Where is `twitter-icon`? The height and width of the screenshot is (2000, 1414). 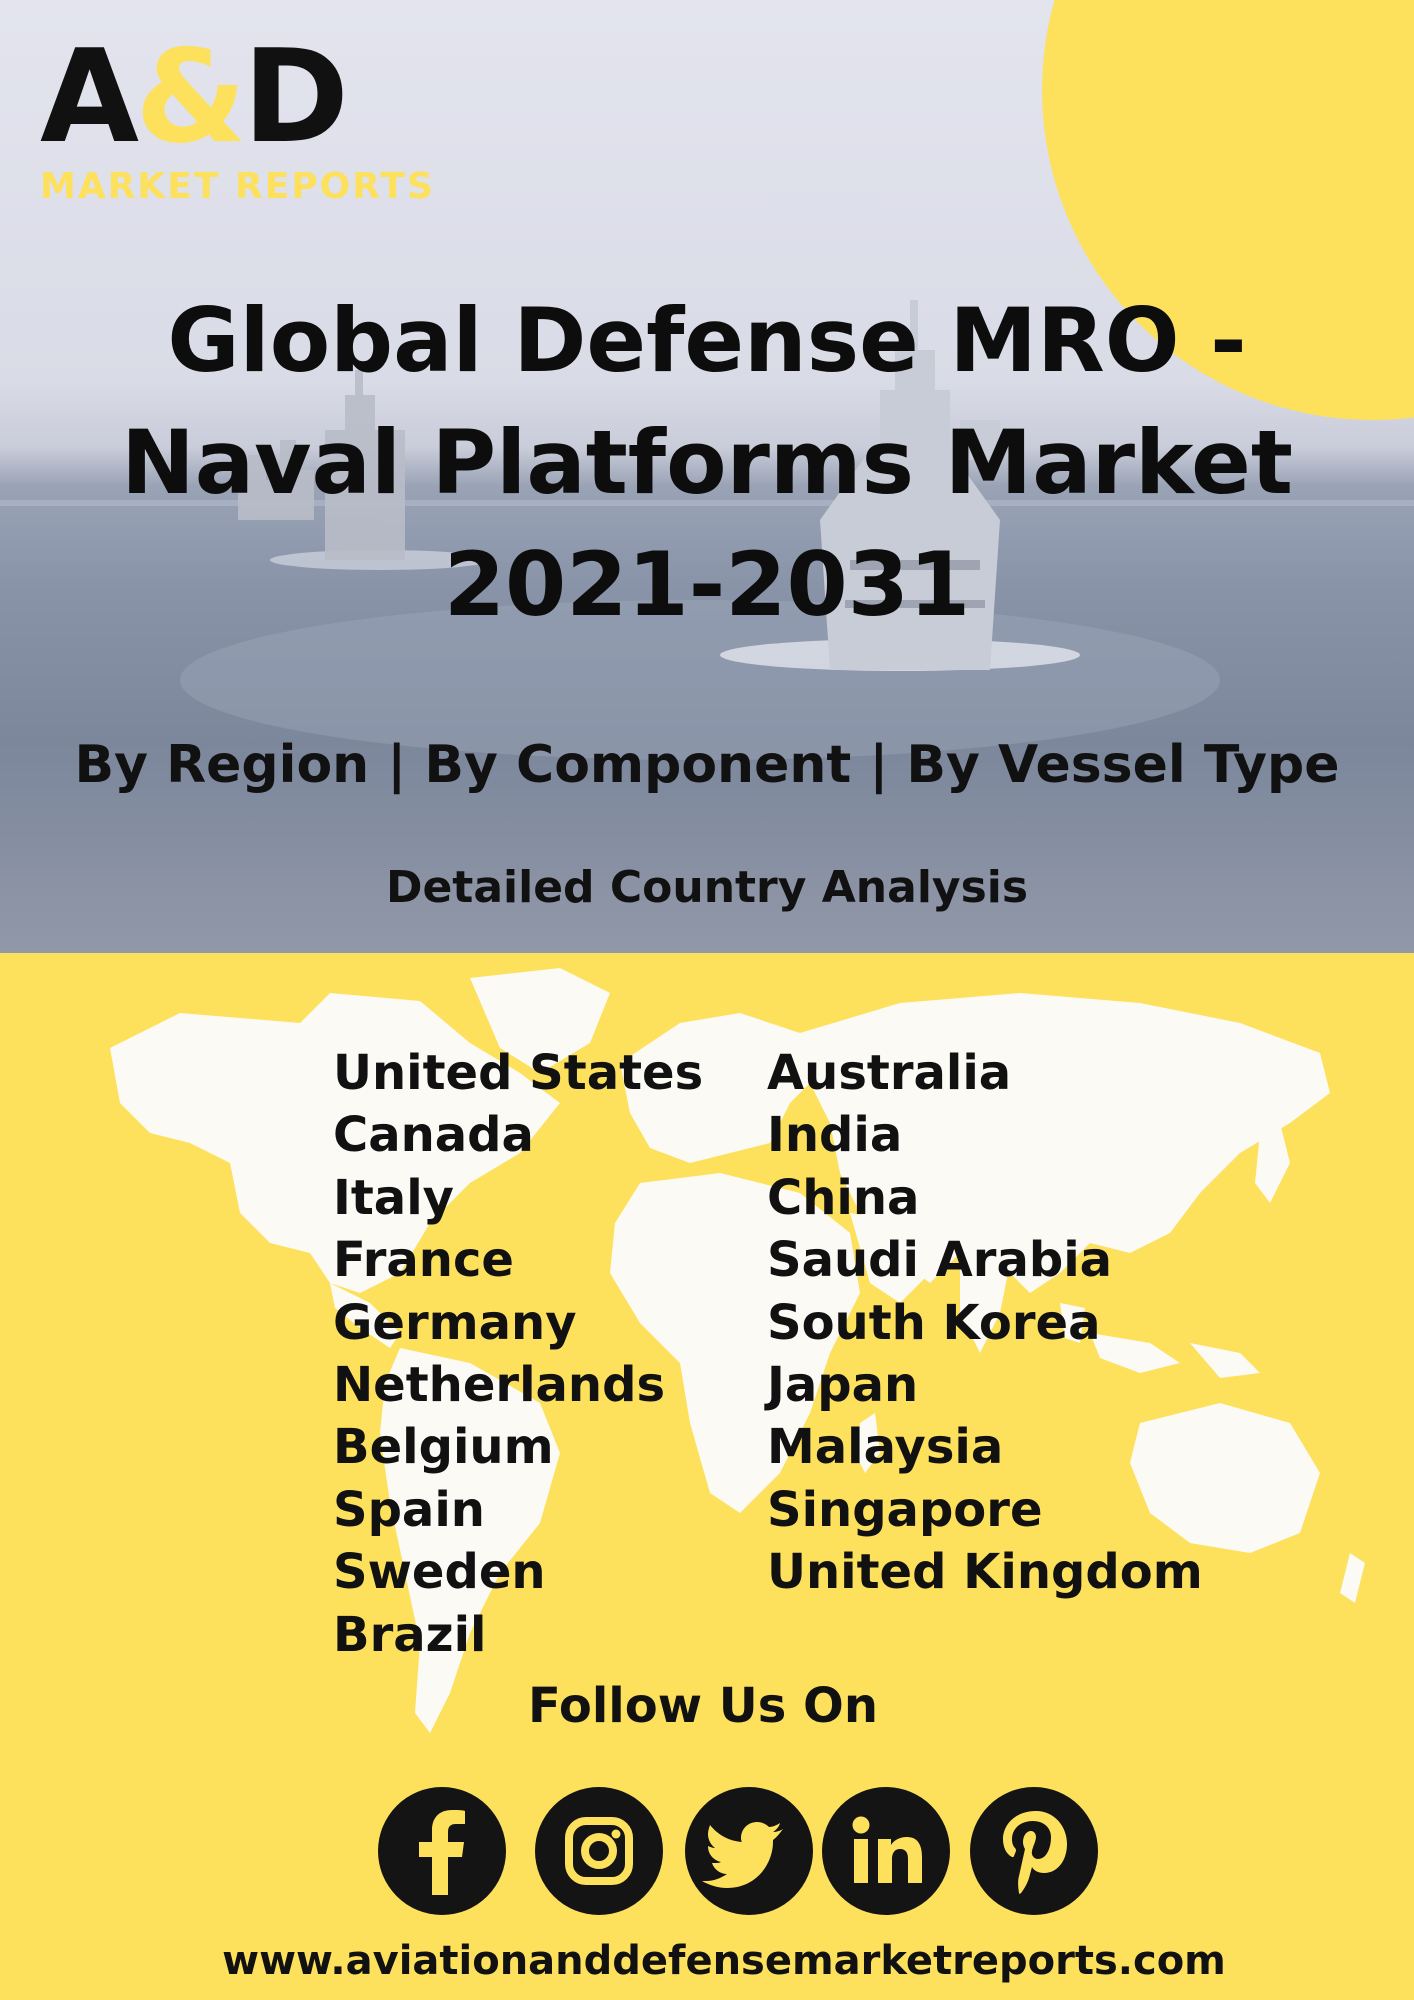
twitter-icon is located at coordinates (749, 1851).